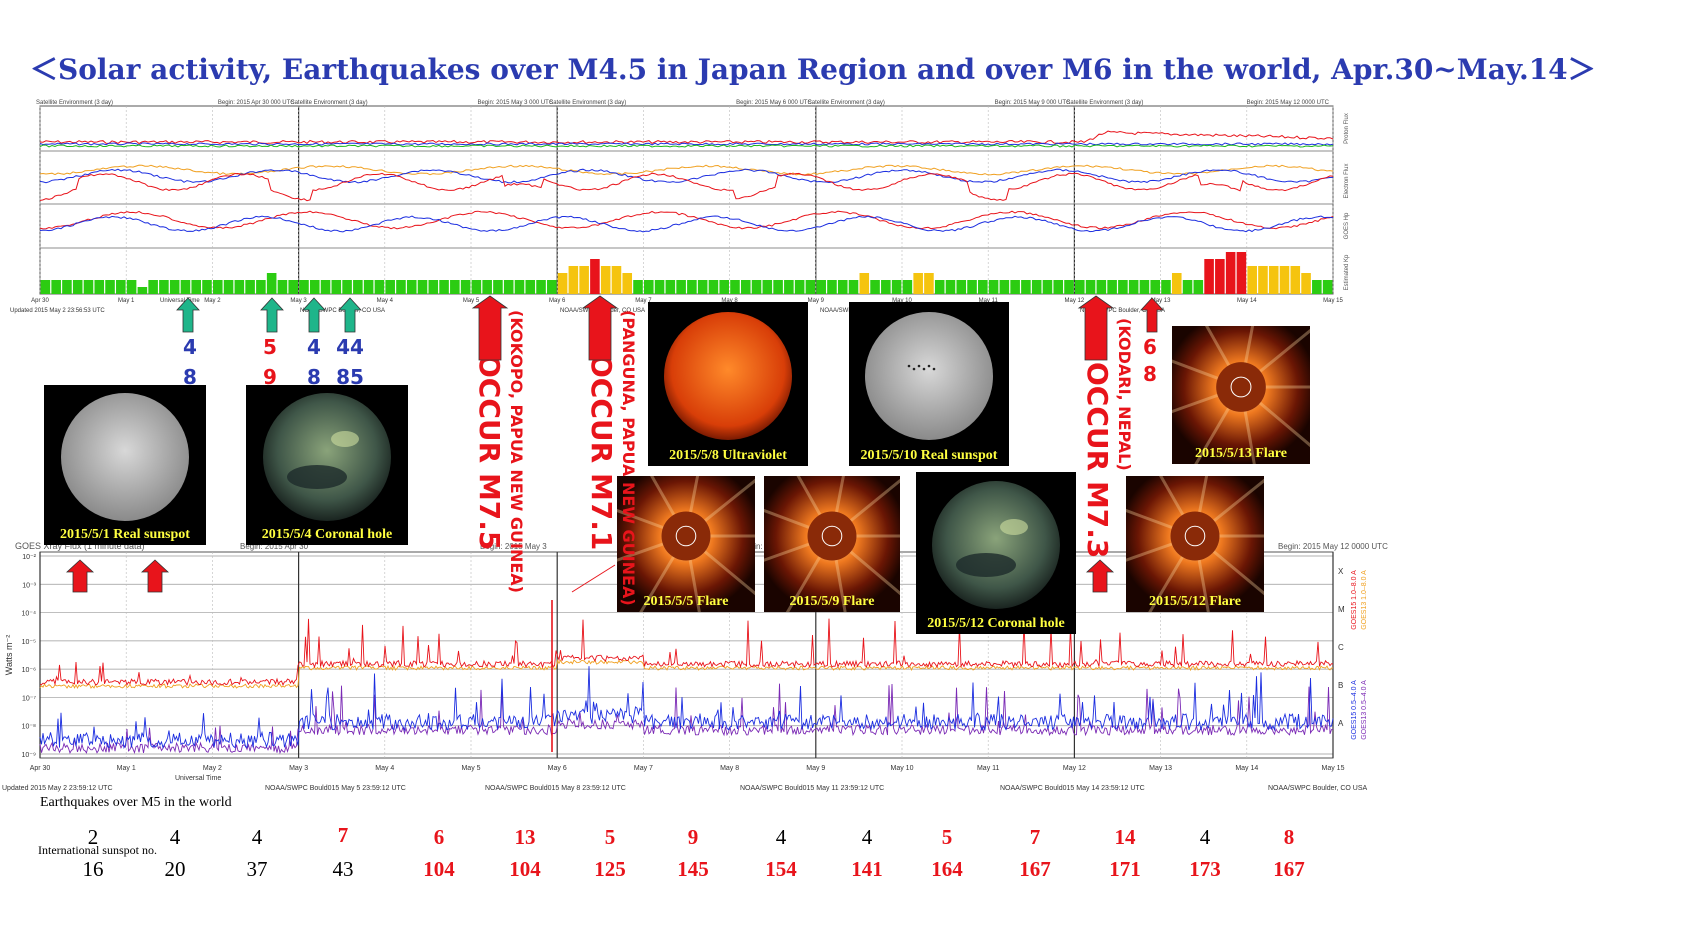 The height and width of the screenshot is (952, 1693). Describe the element at coordinates (126, 768) in the screenshot. I see `xray-date-label: May 1` at that location.